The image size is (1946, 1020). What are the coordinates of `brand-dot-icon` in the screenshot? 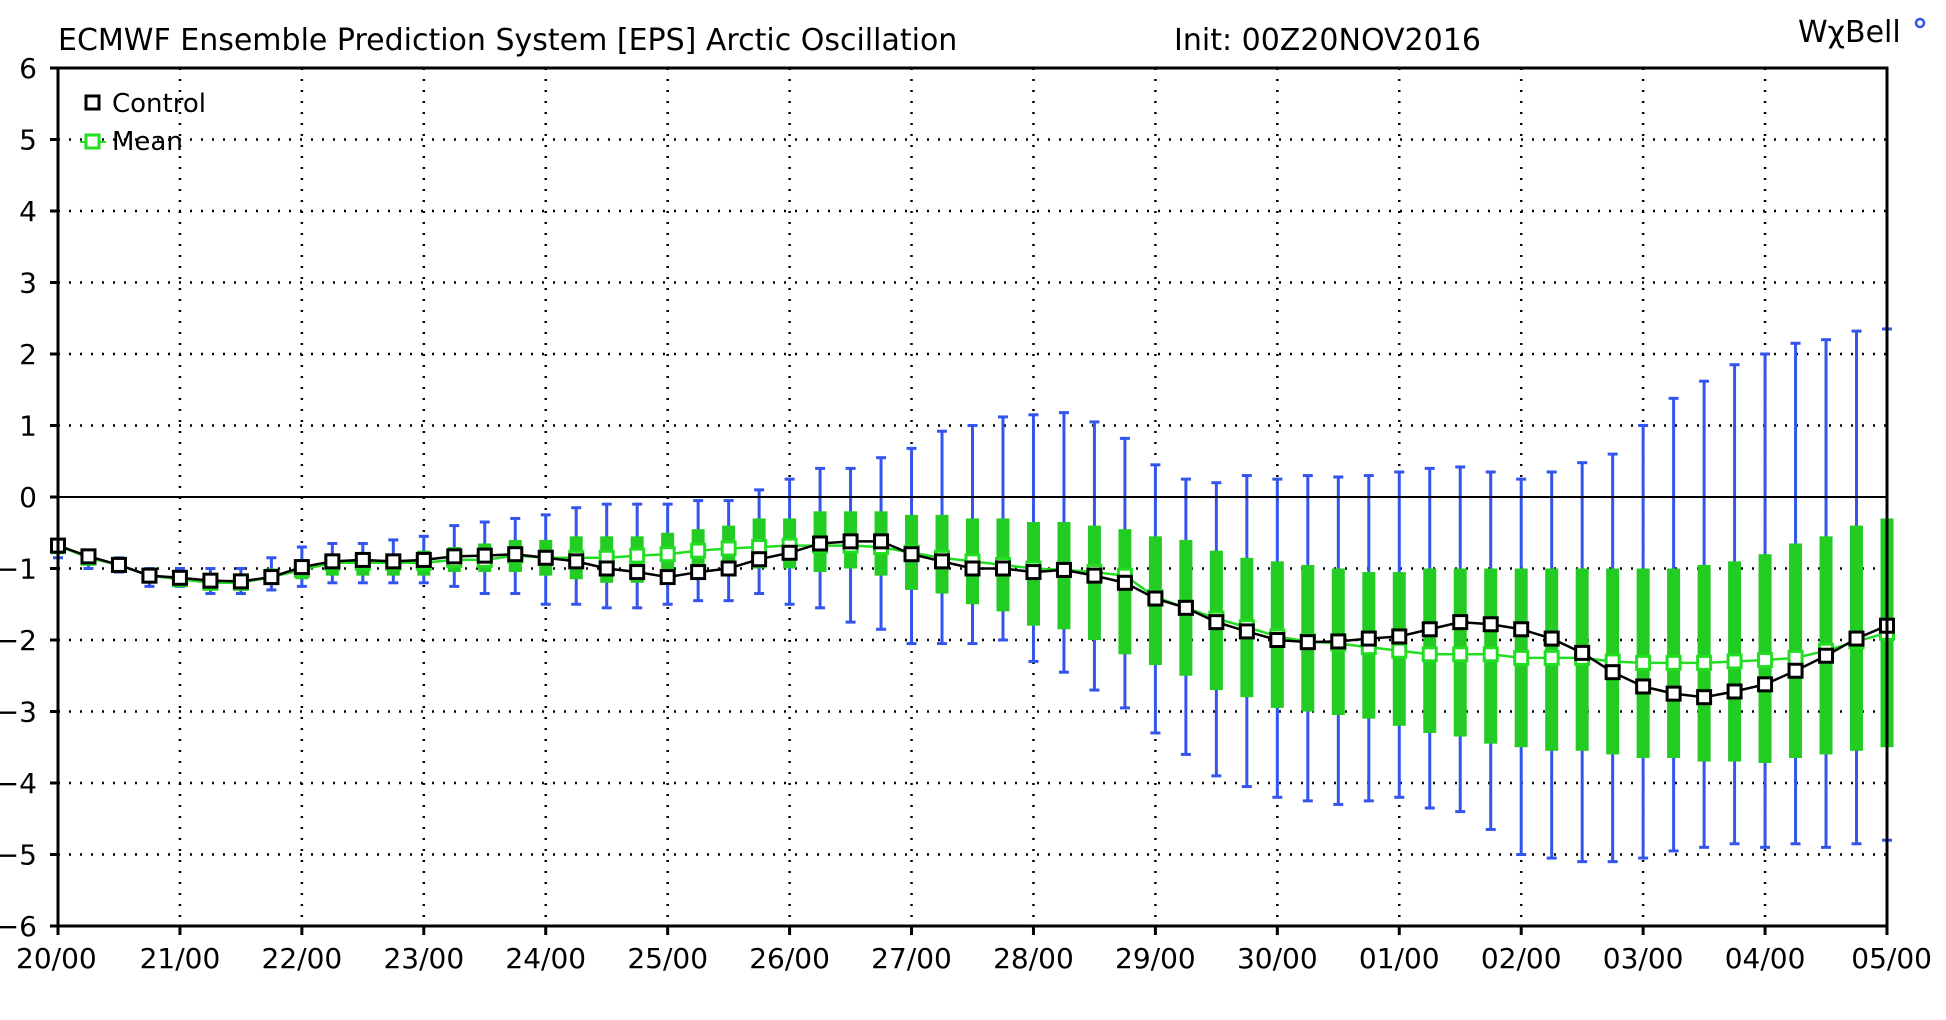 It's located at (1920, 23).